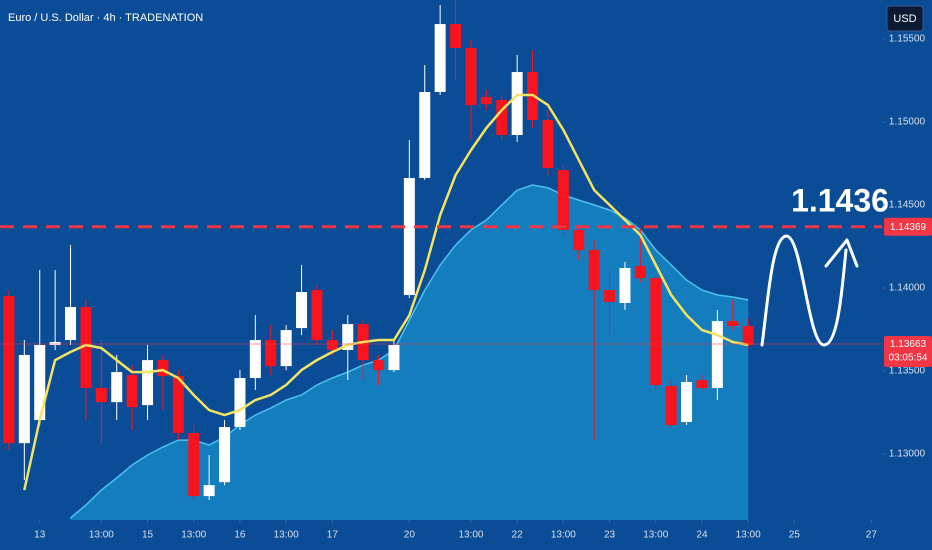 Image resolution: width=932 pixels, height=550 pixels. Describe the element at coordinates (908, 358) in the screenshot. I see `countdown-label: 03:05:54` at that location.